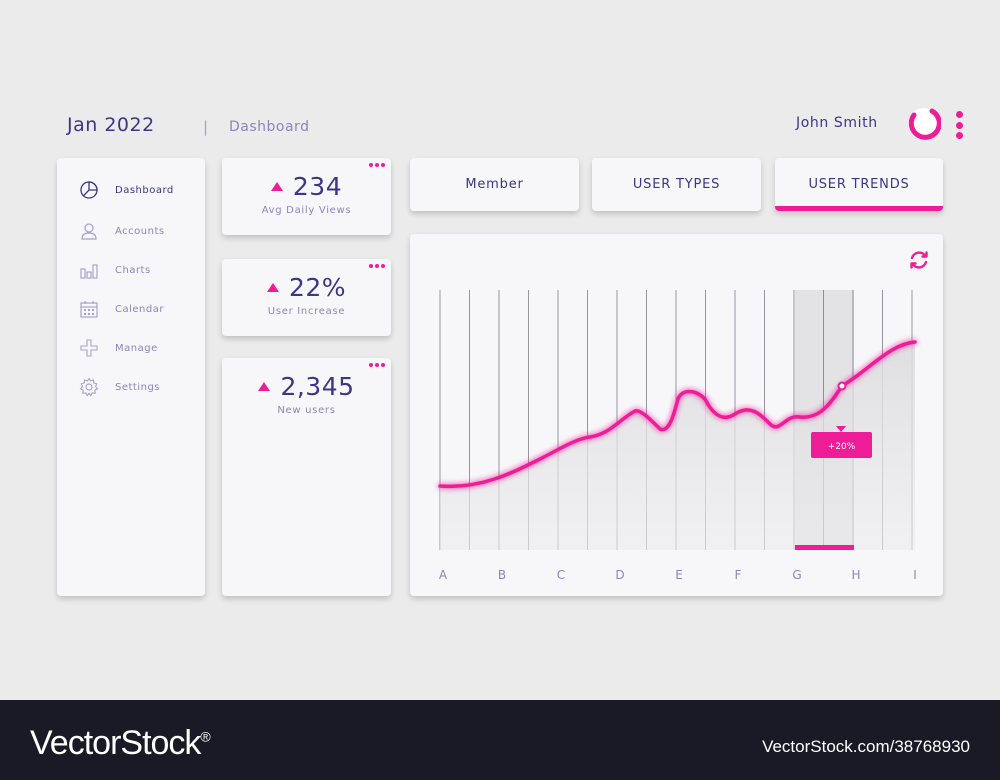 This screenshot has height=780, width=1000. What do you see at coordinates (140, 231) in the screenshot?
I see `sidebar-item-label: Accounts` at bounding box center [140, 231].